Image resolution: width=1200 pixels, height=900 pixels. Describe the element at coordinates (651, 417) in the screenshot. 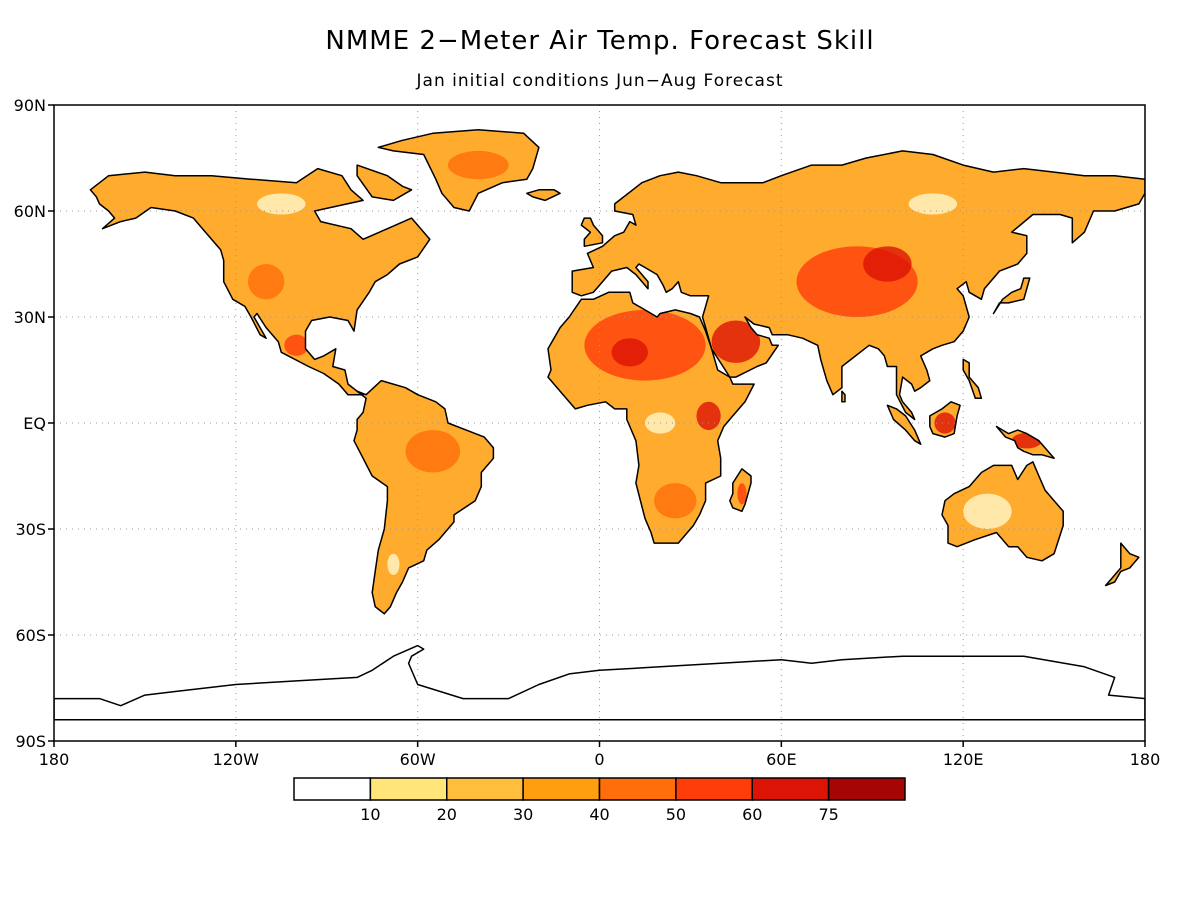

I see `africa-coastline` at that location.